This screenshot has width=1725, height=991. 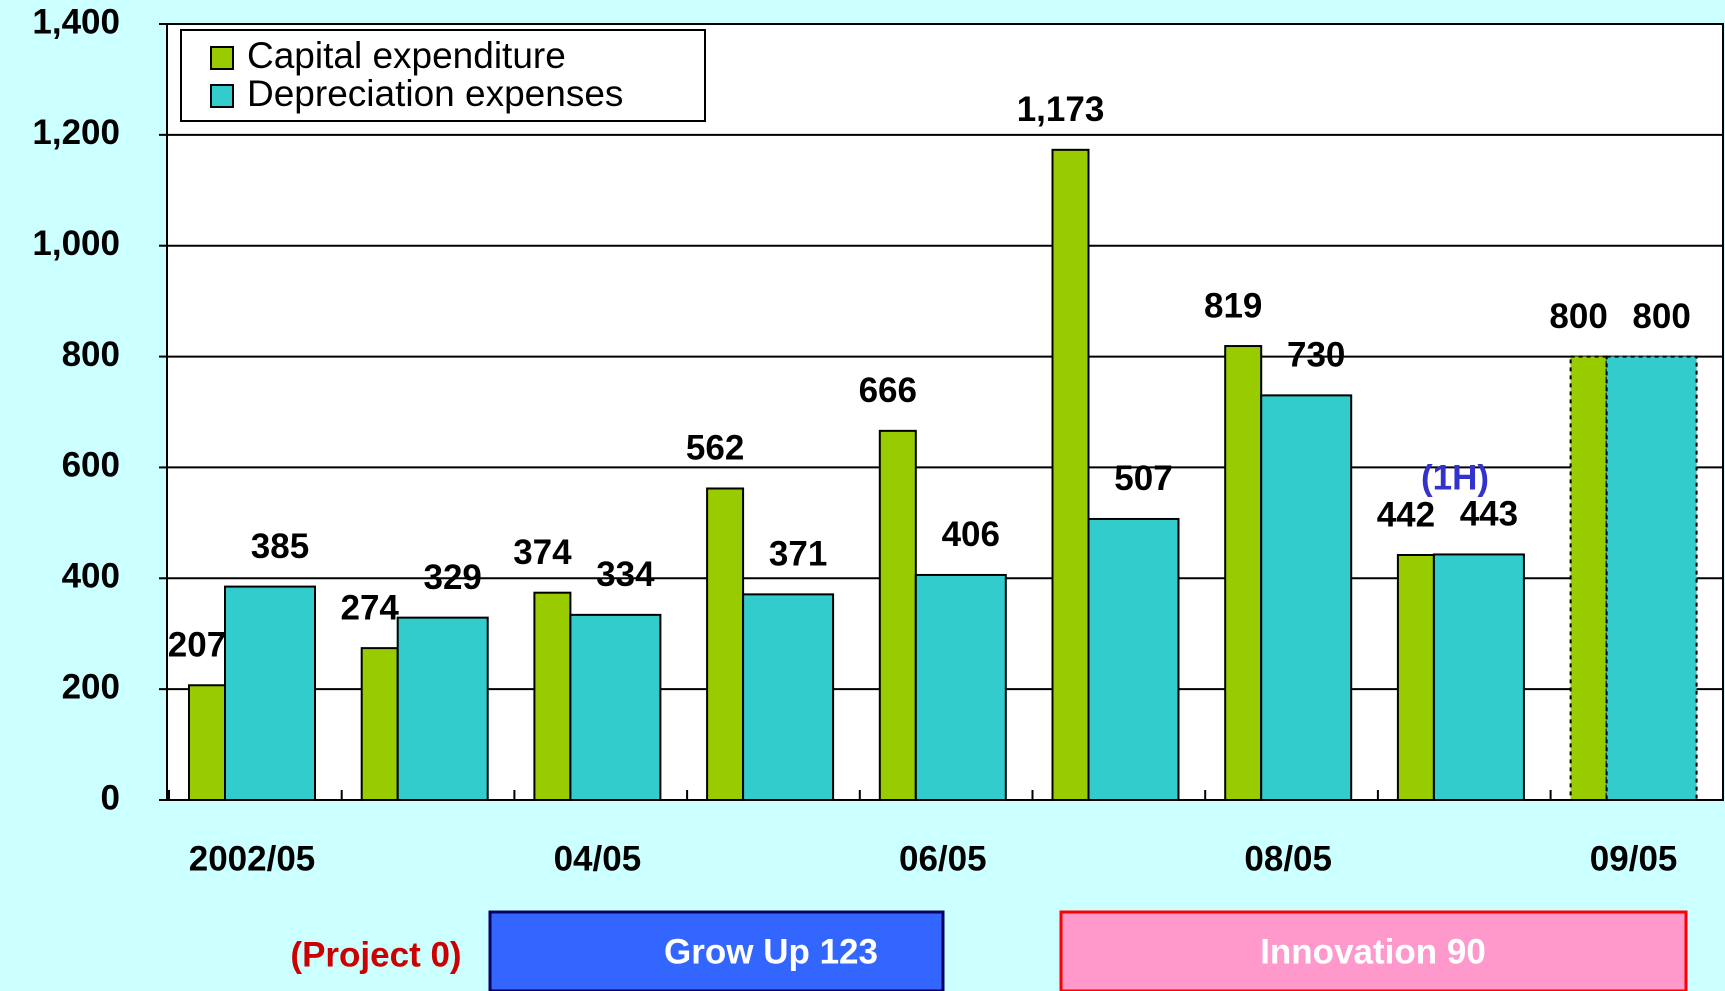 What do you see at coordinates (1406, 514) in the screenshot?
I see `data-label: 442` at bounding box center [1406, 514].